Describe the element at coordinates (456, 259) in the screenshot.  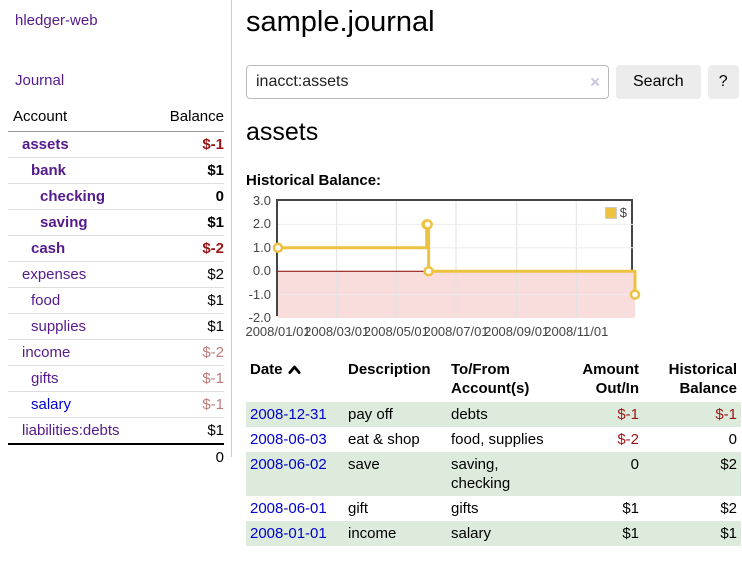
I see `chart-canvas` at that location.